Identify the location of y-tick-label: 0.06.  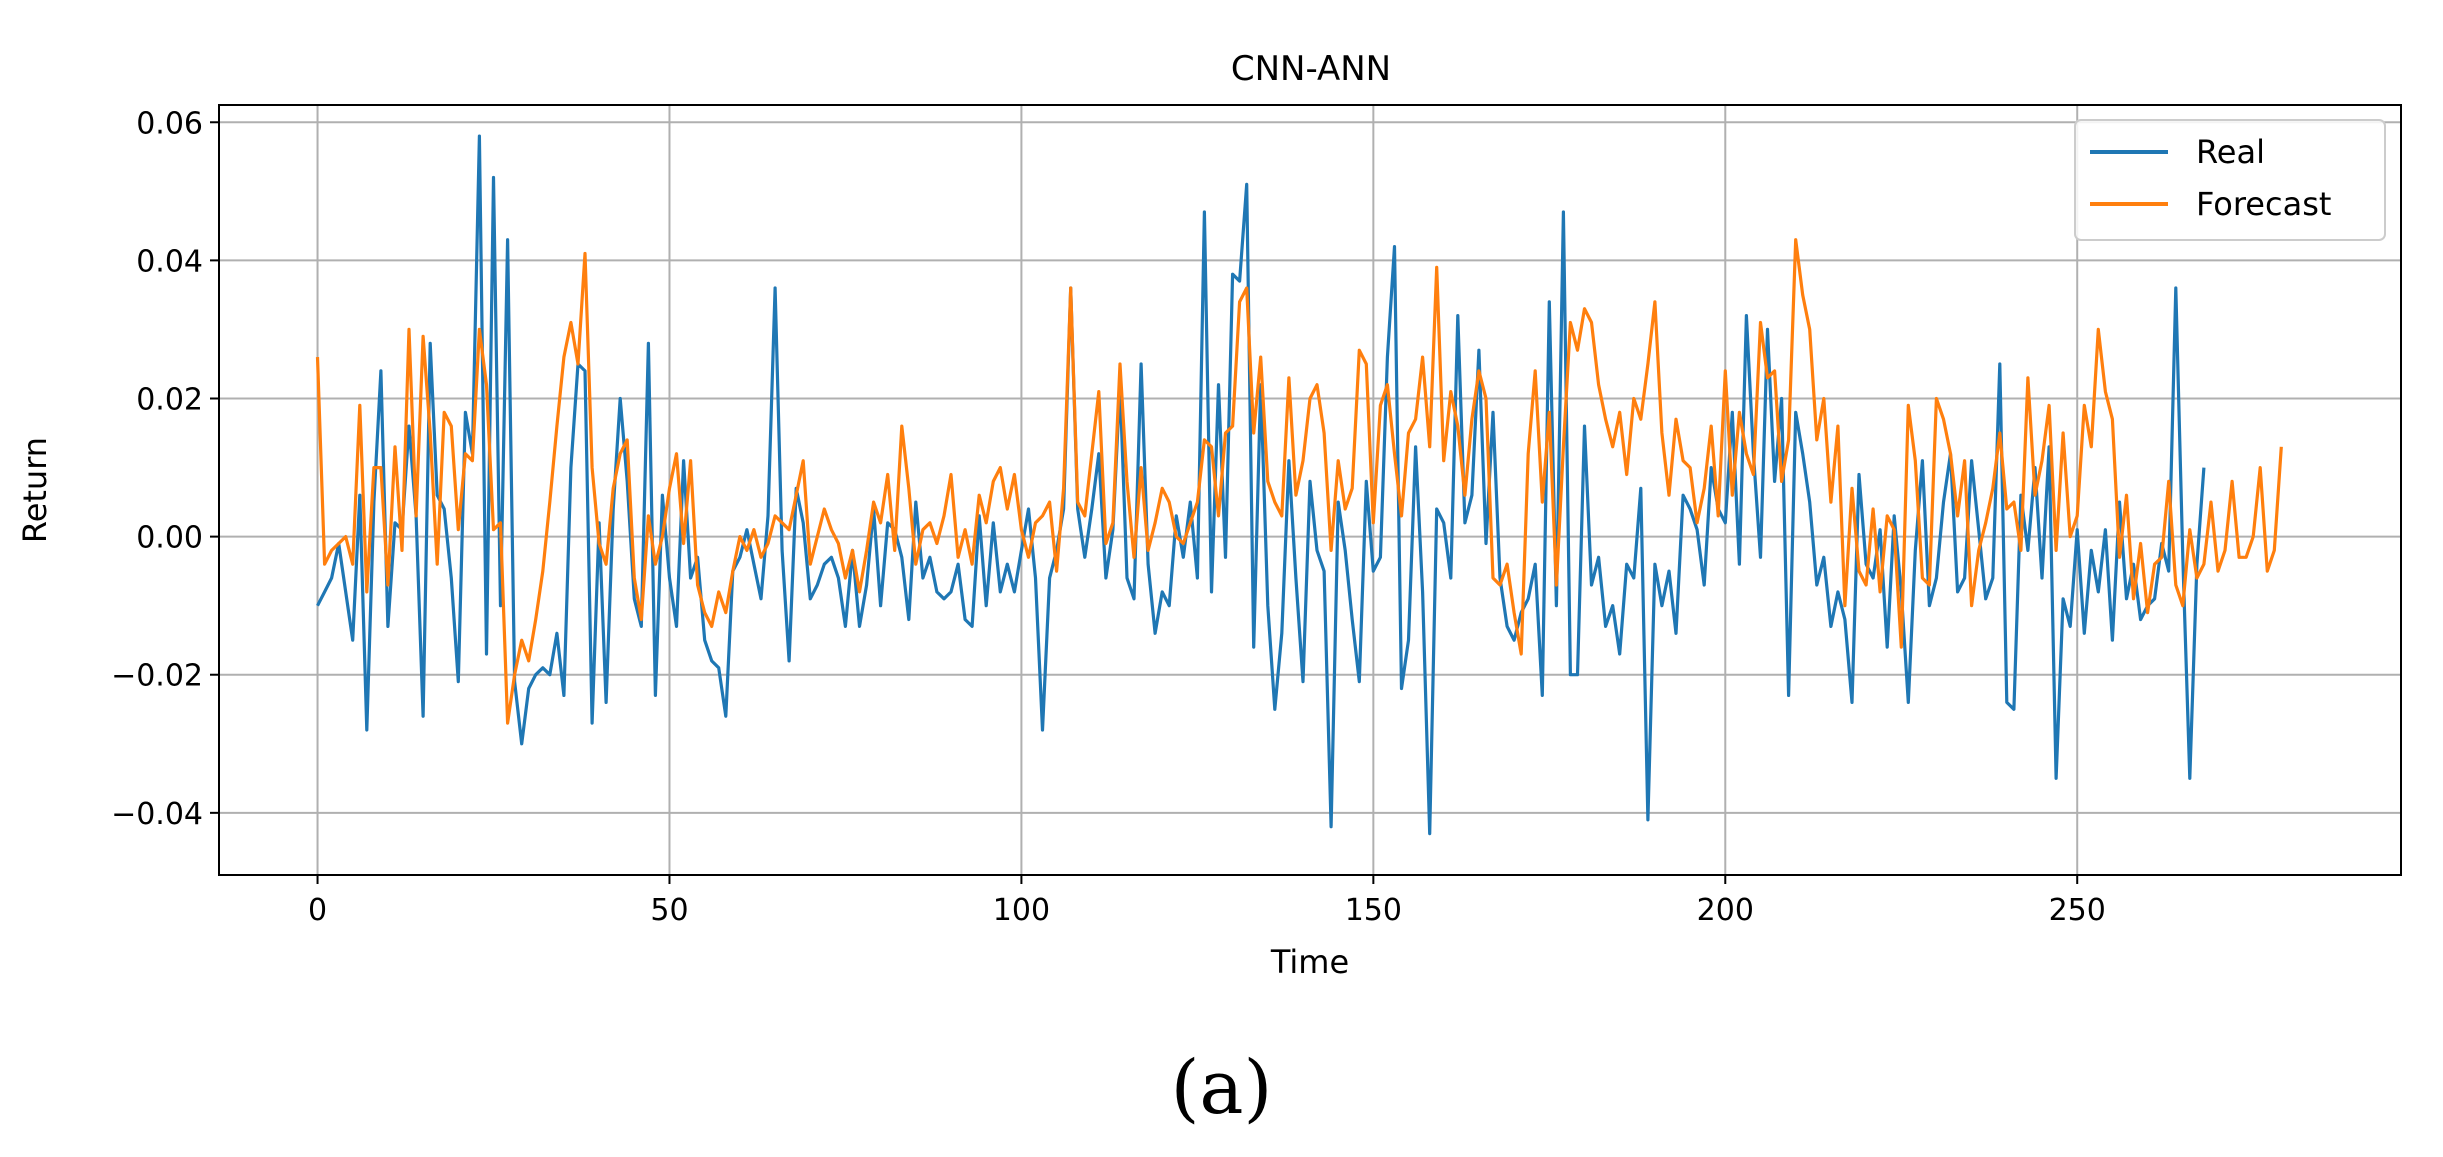
(169, 123).